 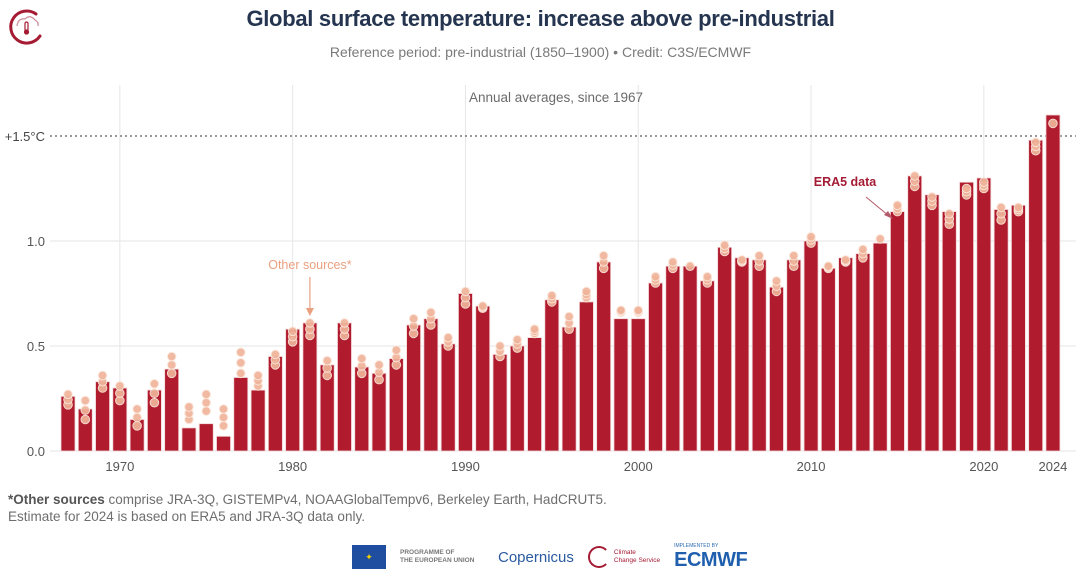 I want to click on bar-1973, so click(x=172, y=410).